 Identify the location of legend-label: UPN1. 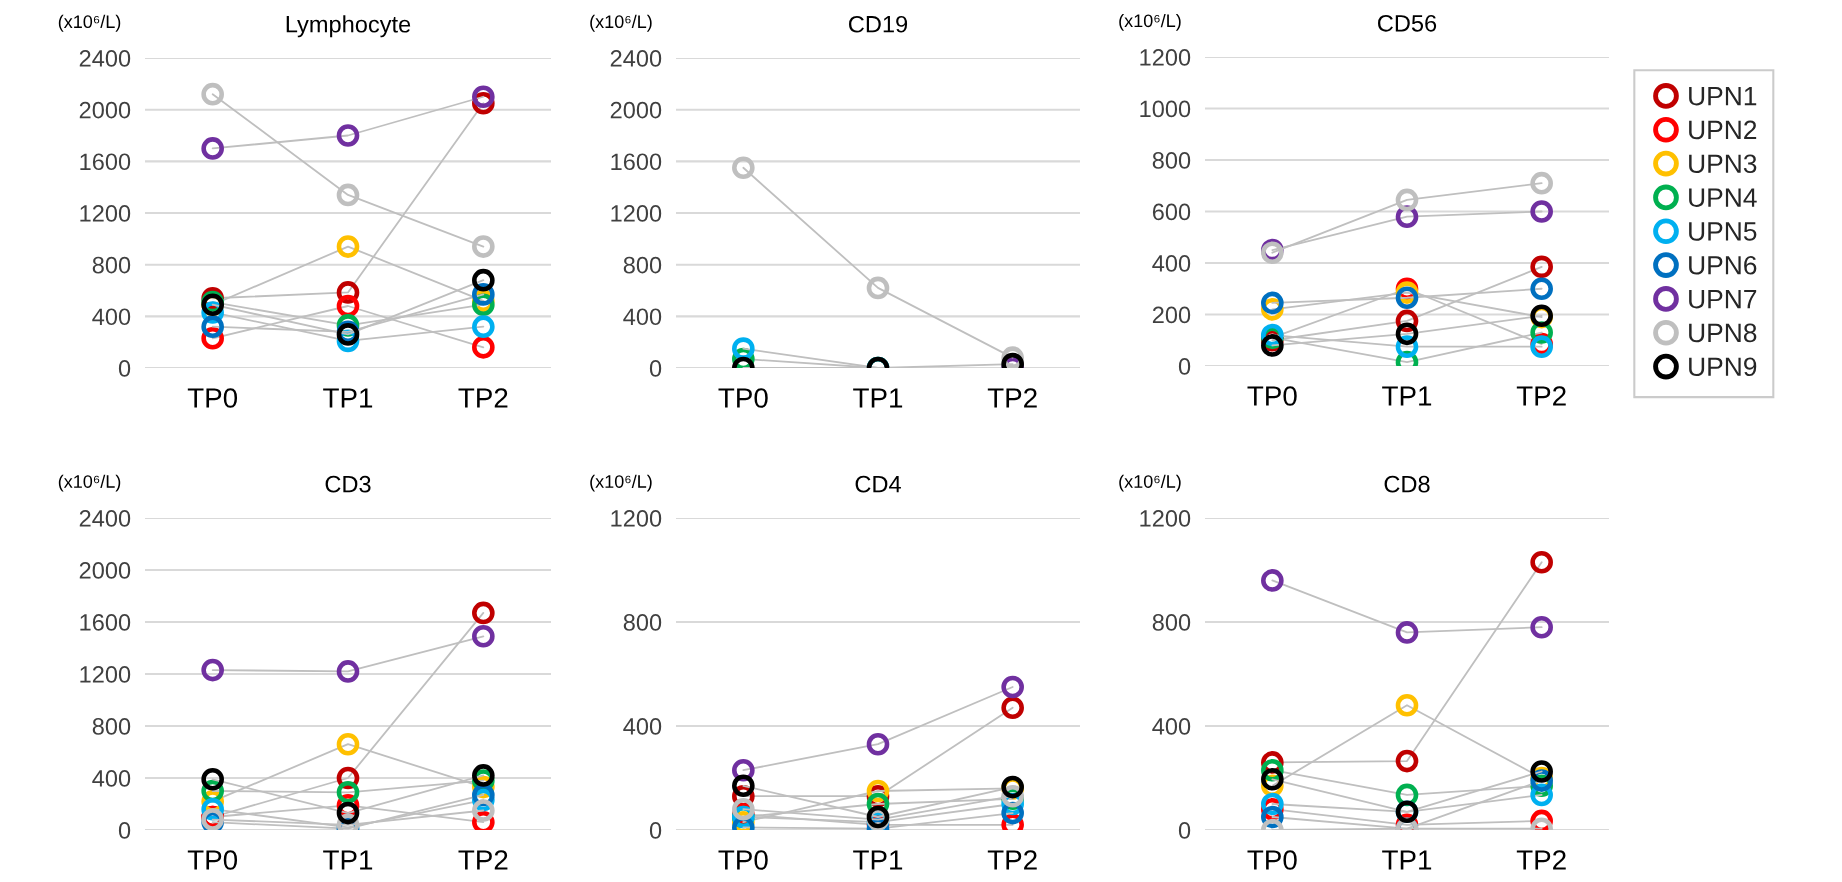
(1723, 96).